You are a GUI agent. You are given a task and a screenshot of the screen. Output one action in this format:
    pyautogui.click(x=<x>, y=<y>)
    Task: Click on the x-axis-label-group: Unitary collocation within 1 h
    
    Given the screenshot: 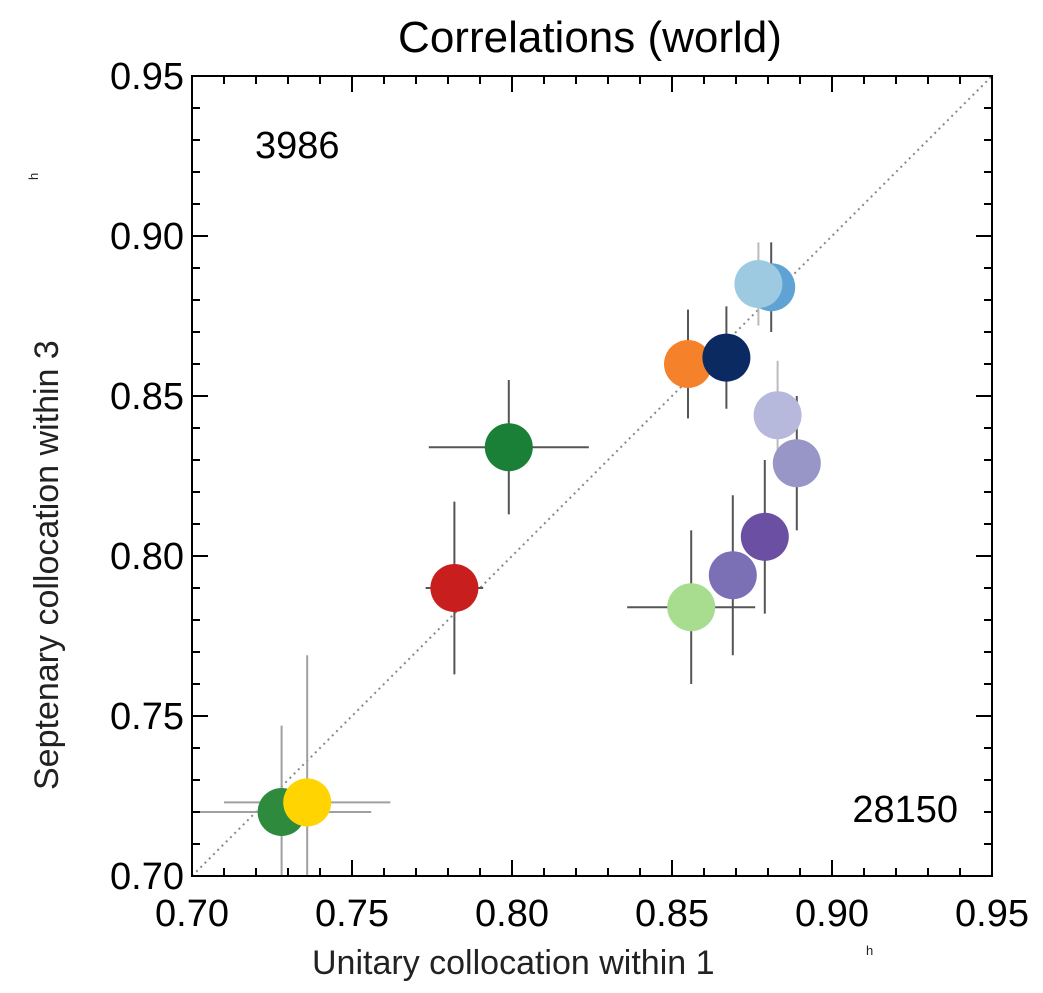 What is the action you would take?
    pyautogui.click(x=592, y=962)
    